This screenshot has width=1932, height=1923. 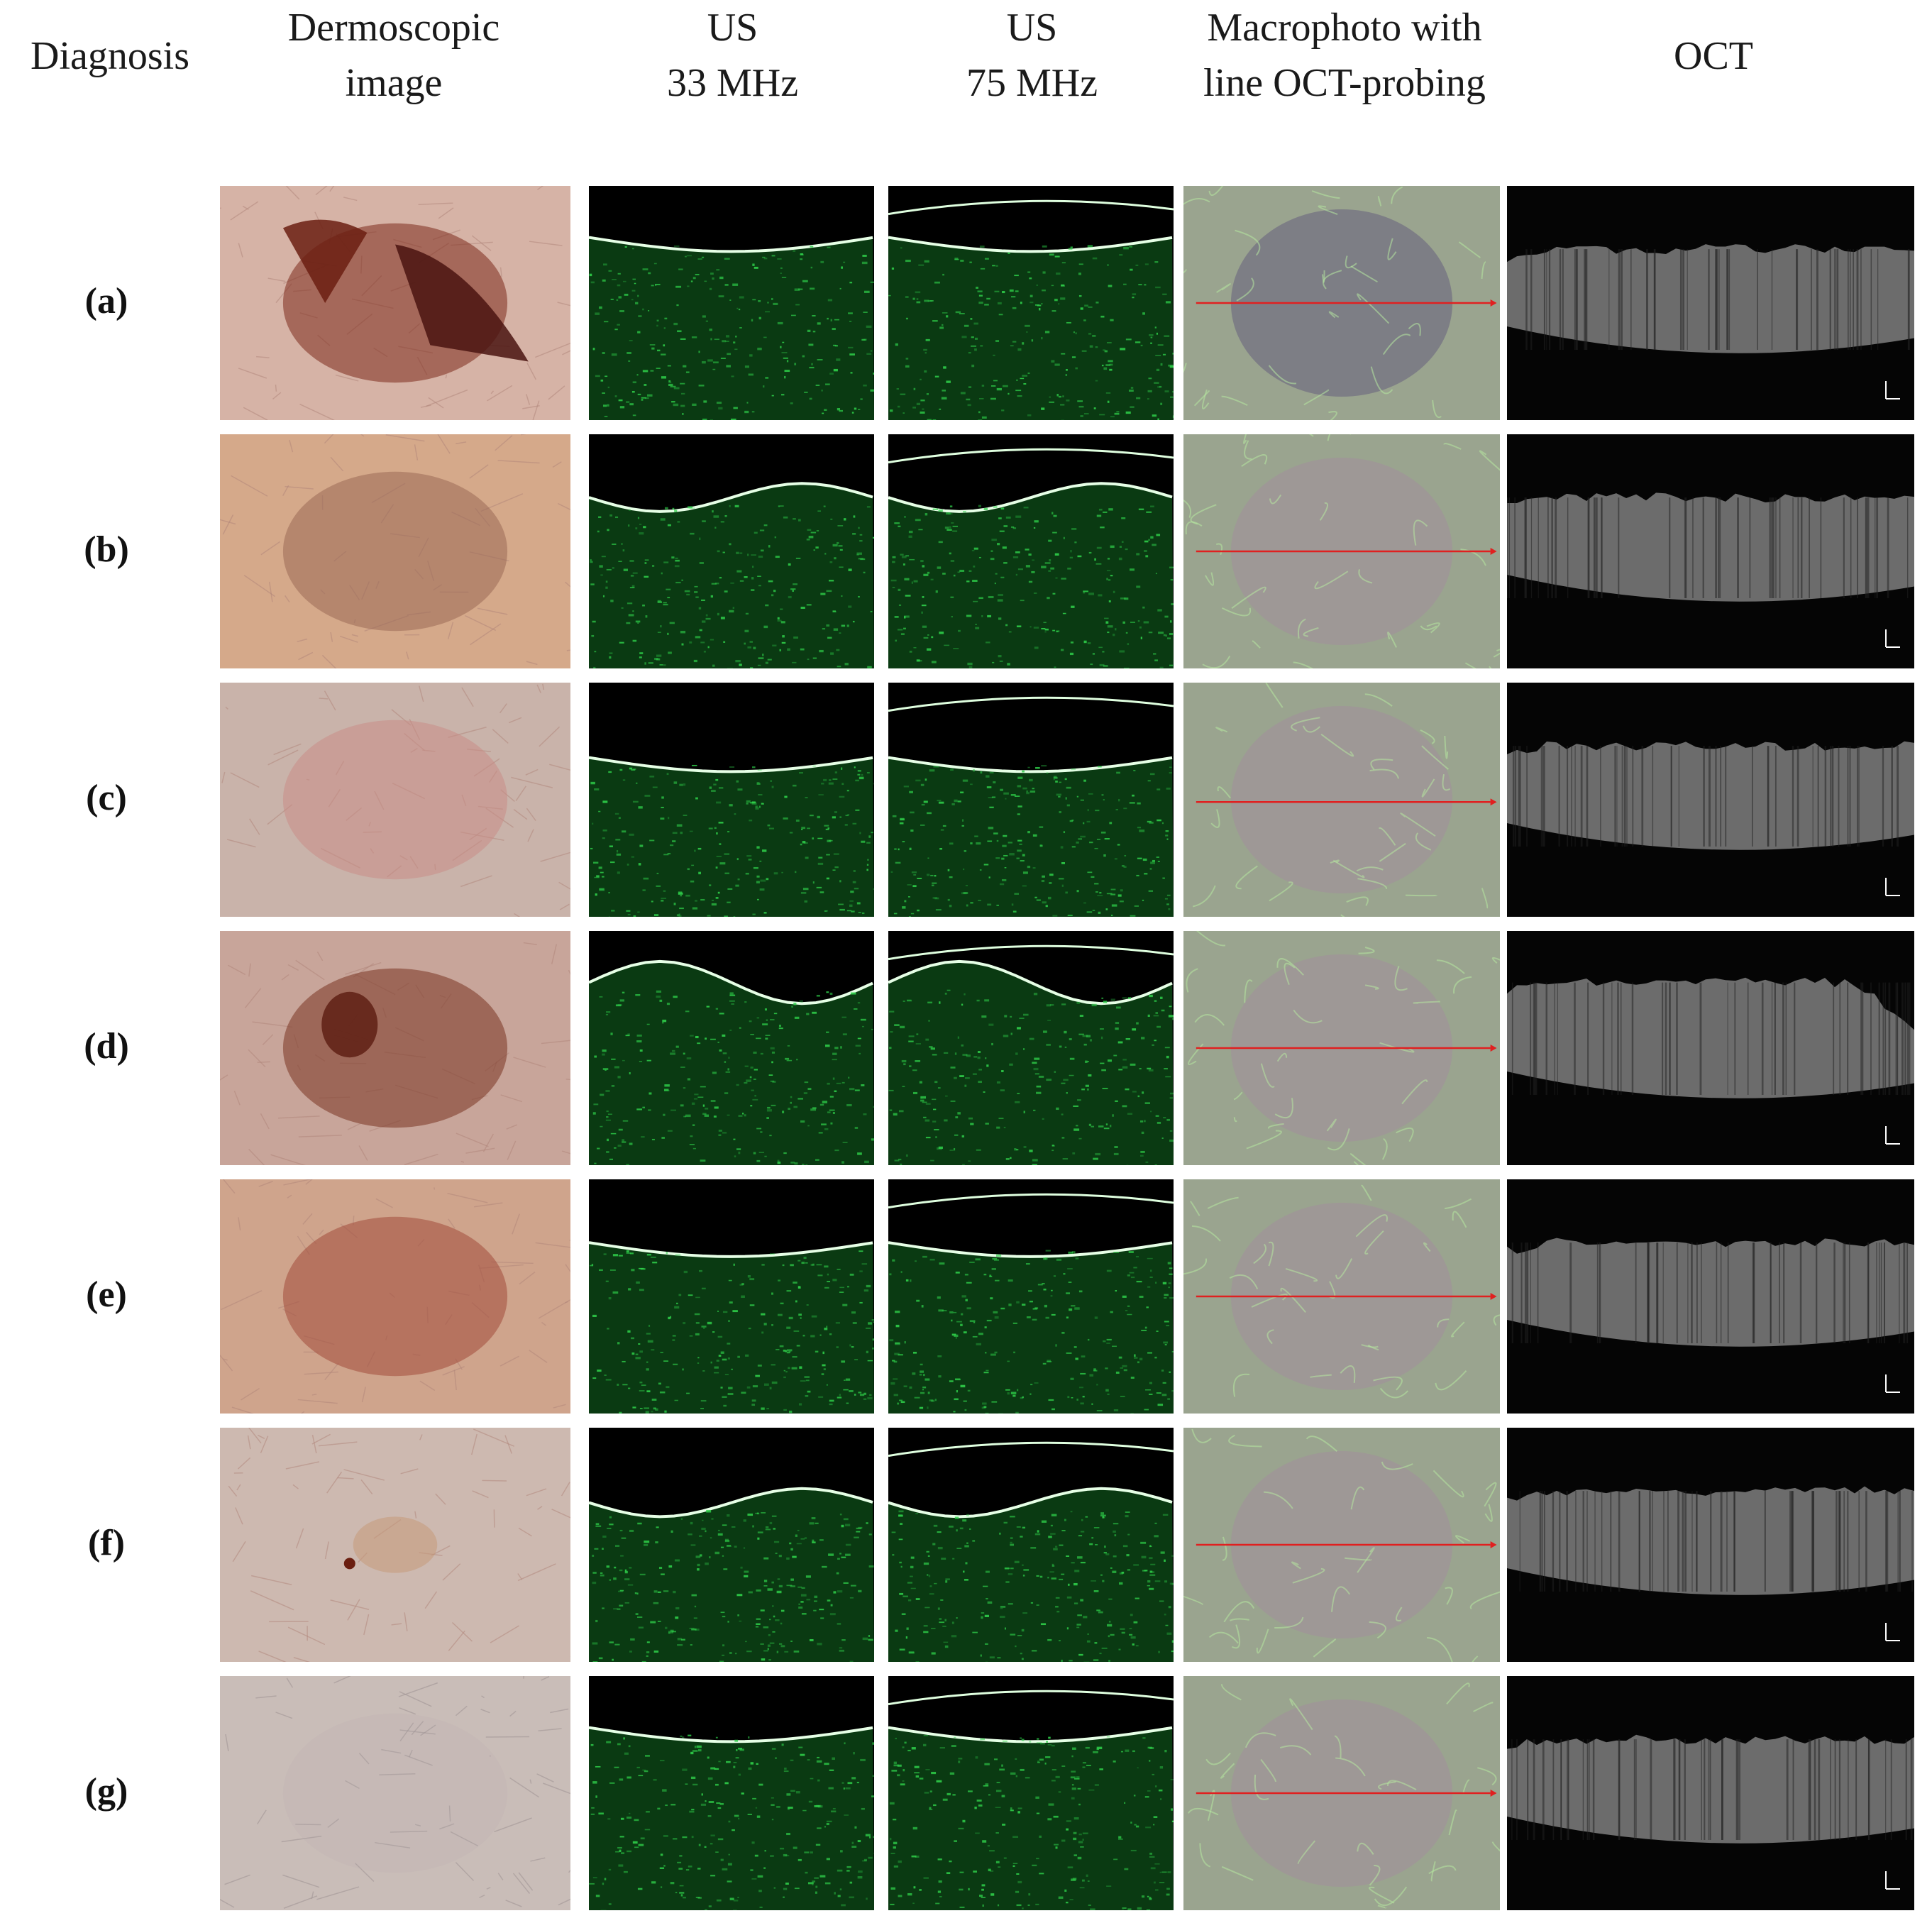 I want to click on header-macrophoto: Macrophoto with line OCT-probing, so click(x=1344, y=55).